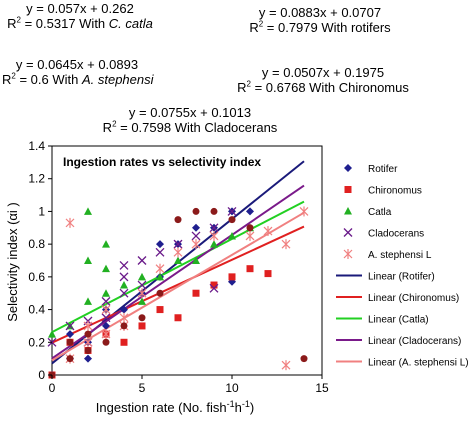  Describe the element at coordinates (36, 146) in the screenshot. I see `y-tick-label: 1.4` at that location.